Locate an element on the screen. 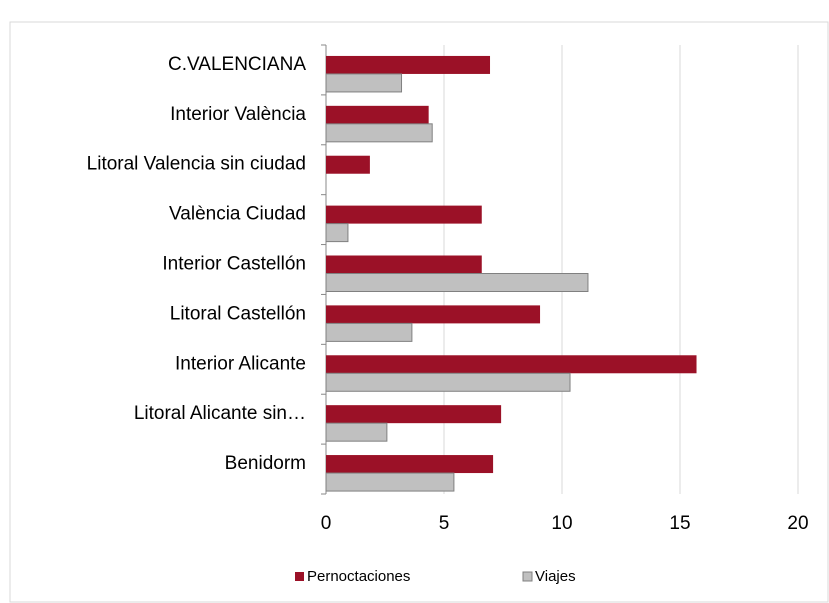 The height and width of the screenshot is (603, 829). y-tick-label: Interior Alicante is located at coordinates (240, 363).